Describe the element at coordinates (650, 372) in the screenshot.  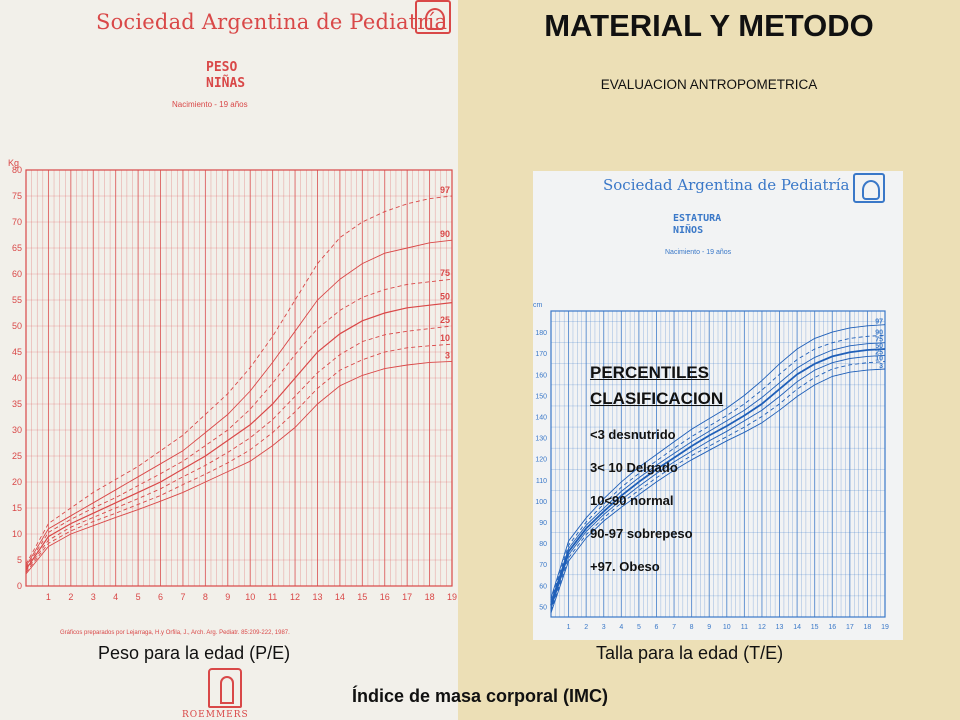
I see `percentiles-heading: PERCENTILES` at that location.